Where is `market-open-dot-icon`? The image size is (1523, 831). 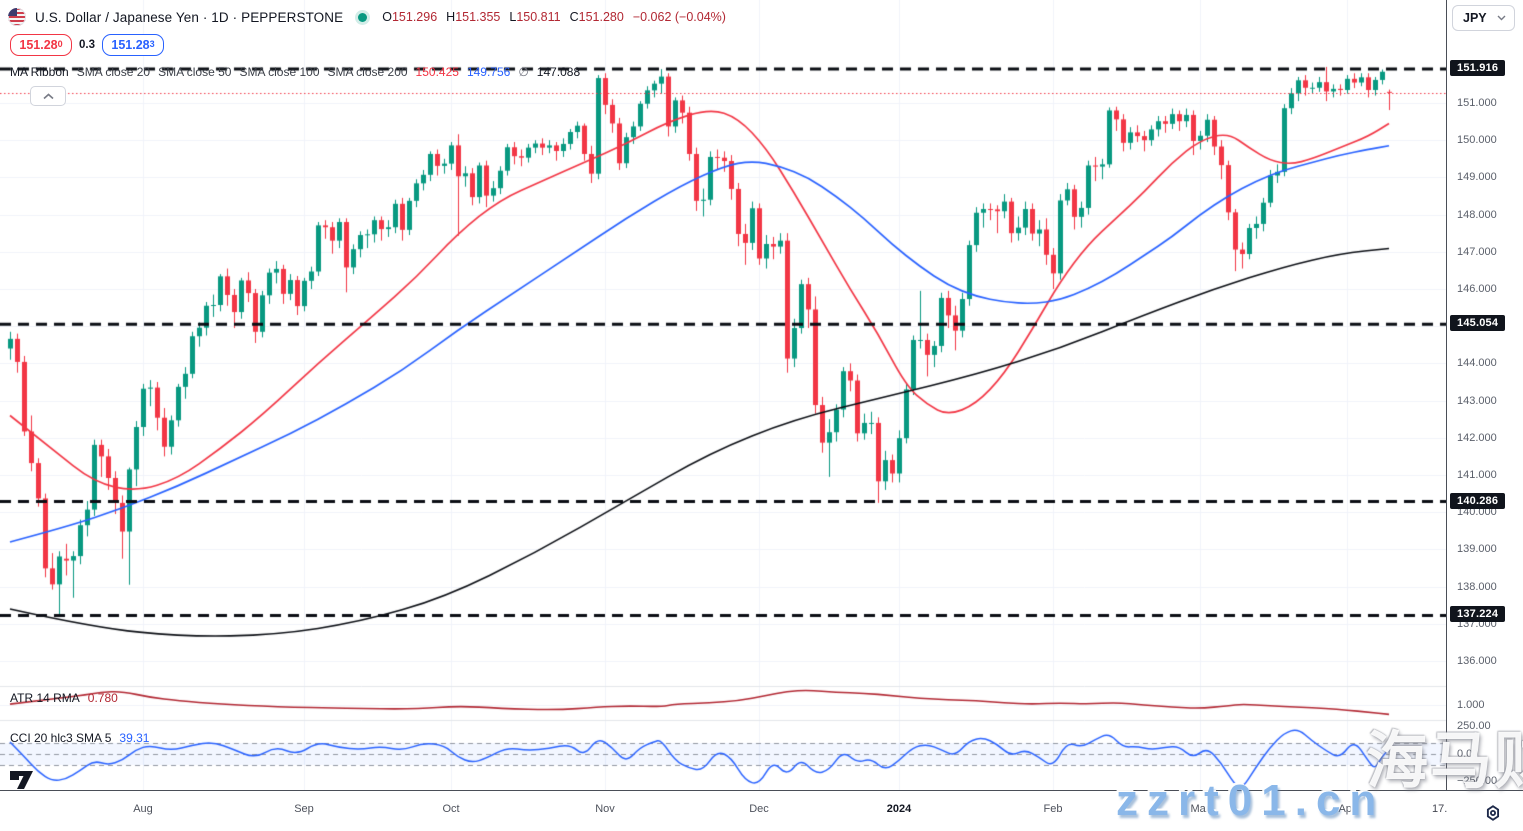
market-open-dot-icon is located at coordinates (363, 17).